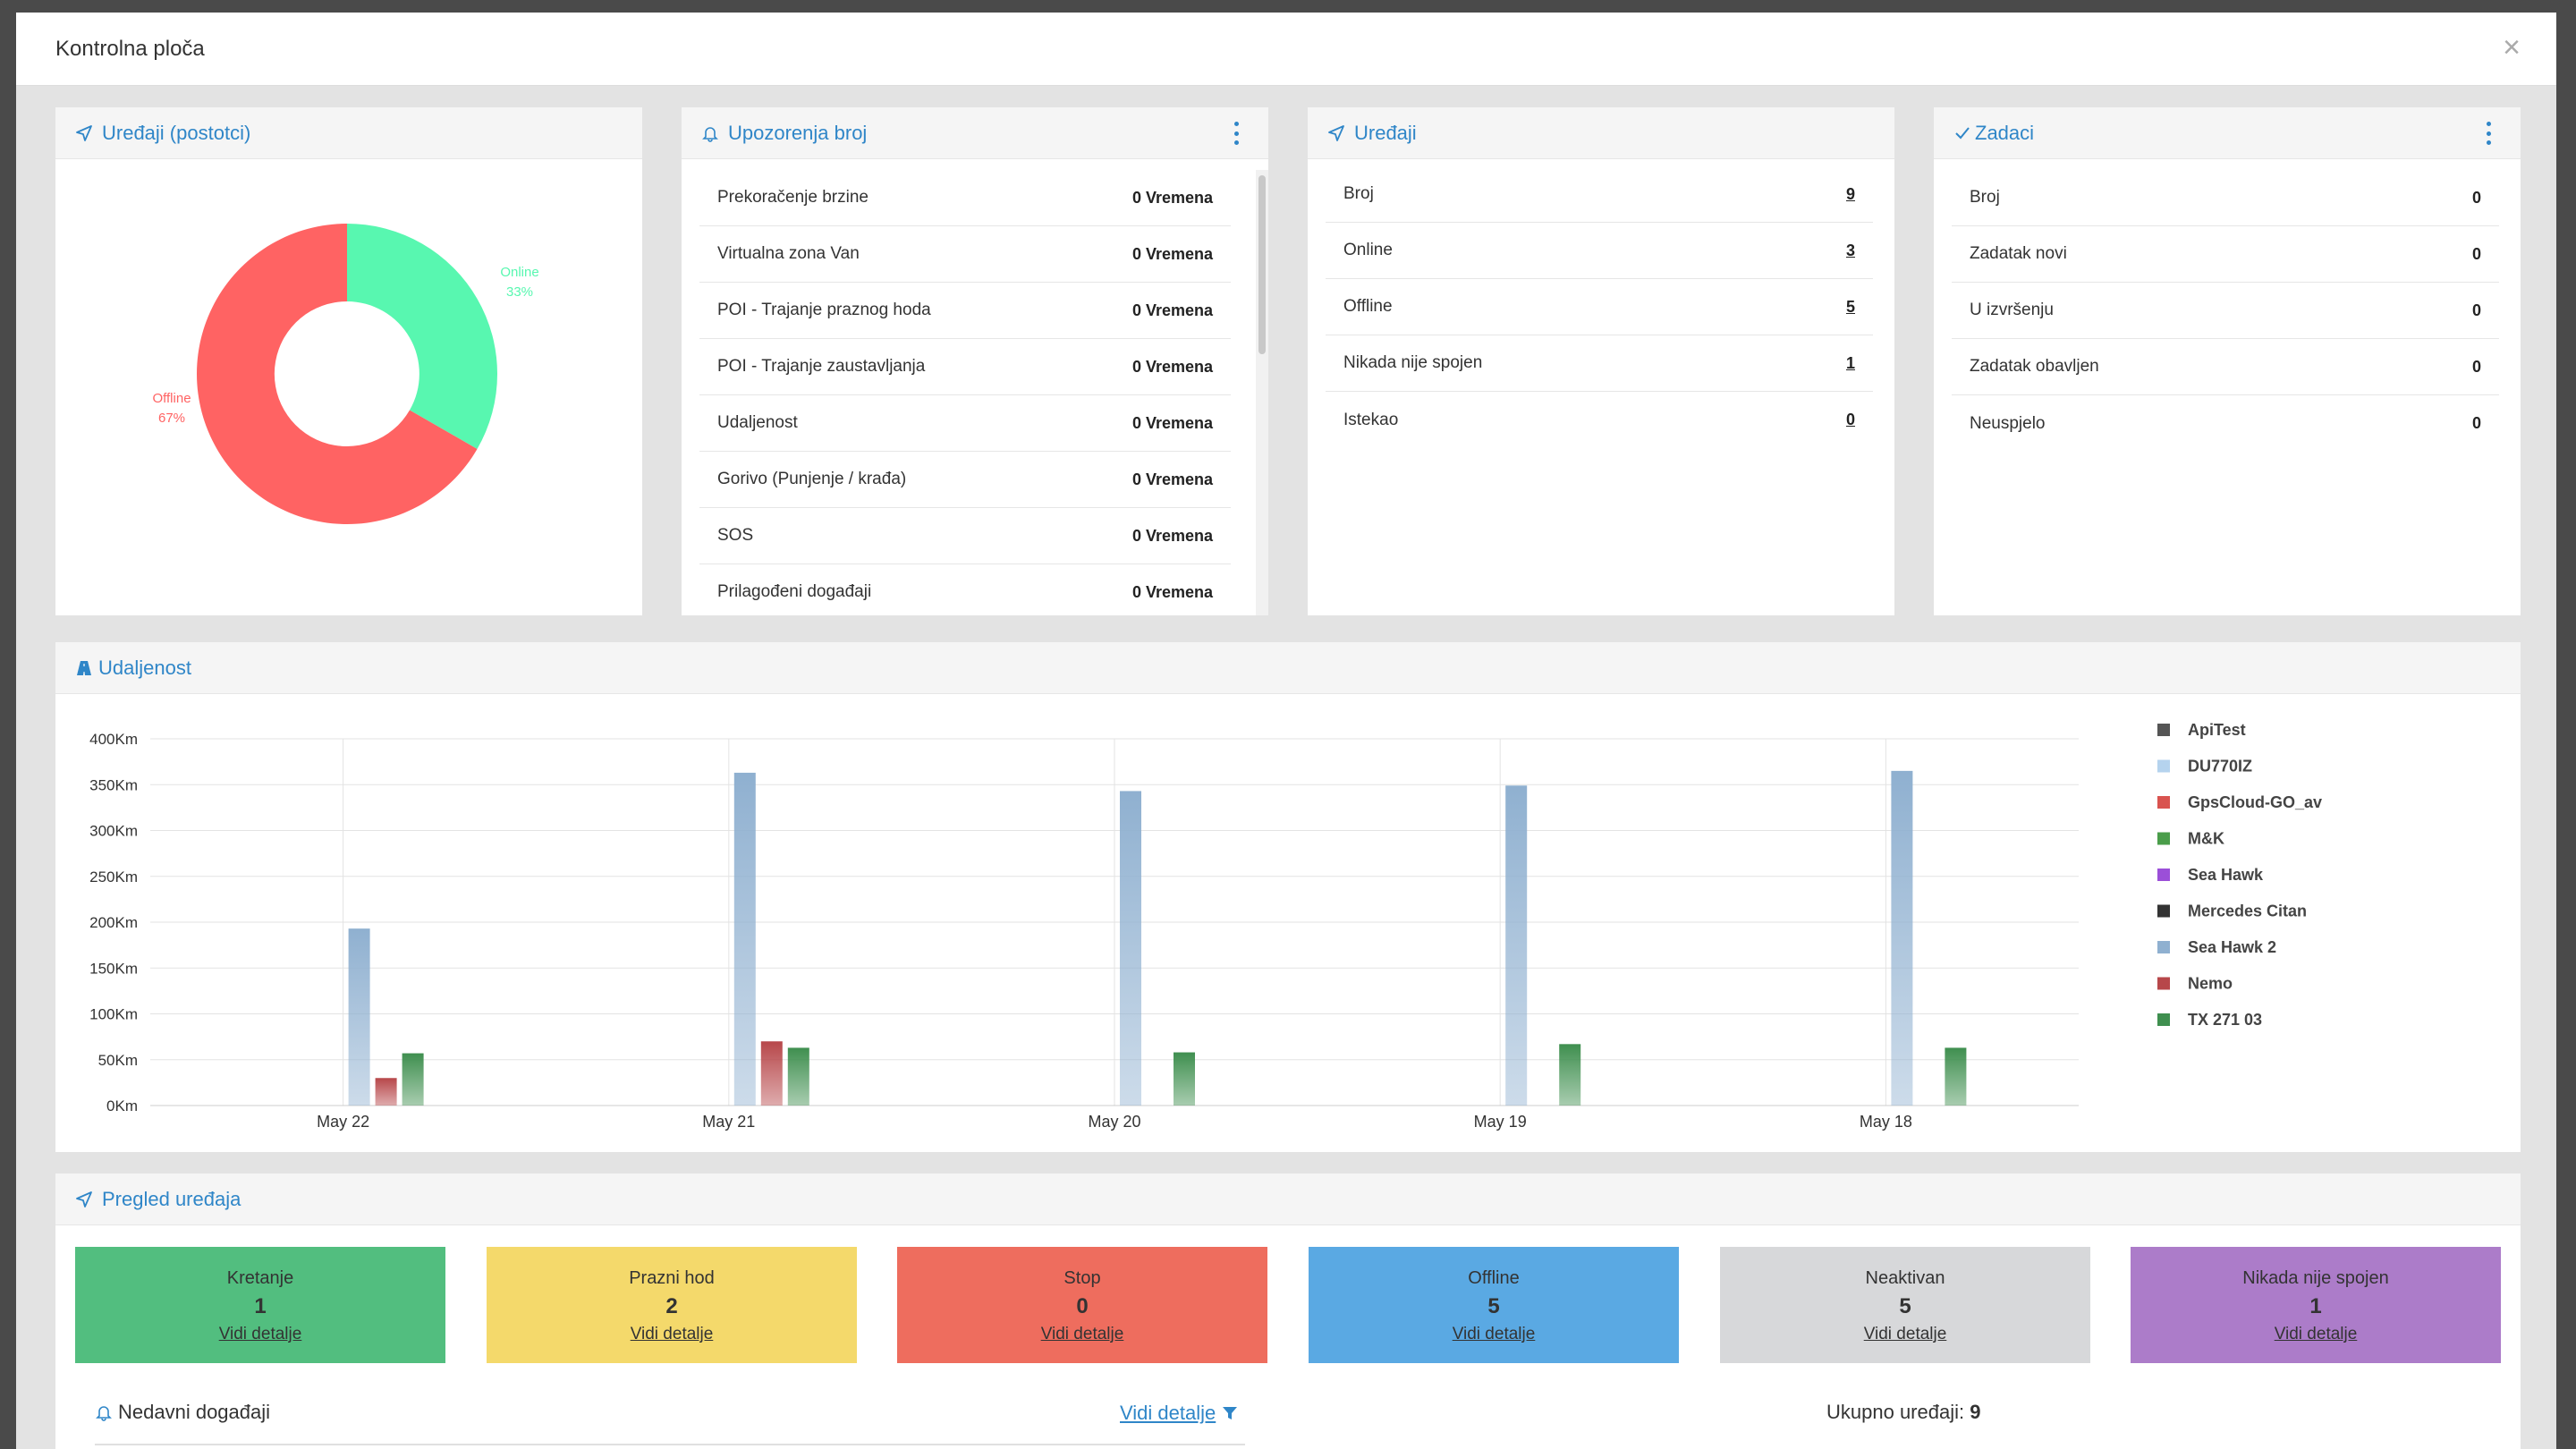 The height and width of the screenshot is (1449, 2576). What do you see at coordinates (122, 1105) in the screenshot?
I see `y-tick-label: 0Km` at bounding box center [122, 1105].